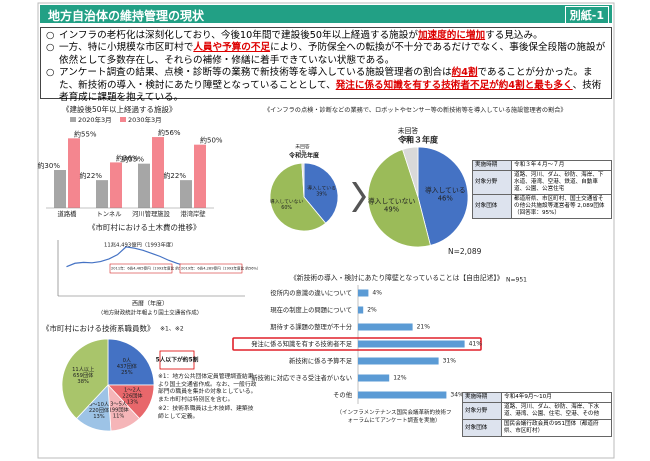 The image size is (650, 461). Describe the element at coordinates (457, 395) in the screenshot. I see `value-label: 34%` at that location.